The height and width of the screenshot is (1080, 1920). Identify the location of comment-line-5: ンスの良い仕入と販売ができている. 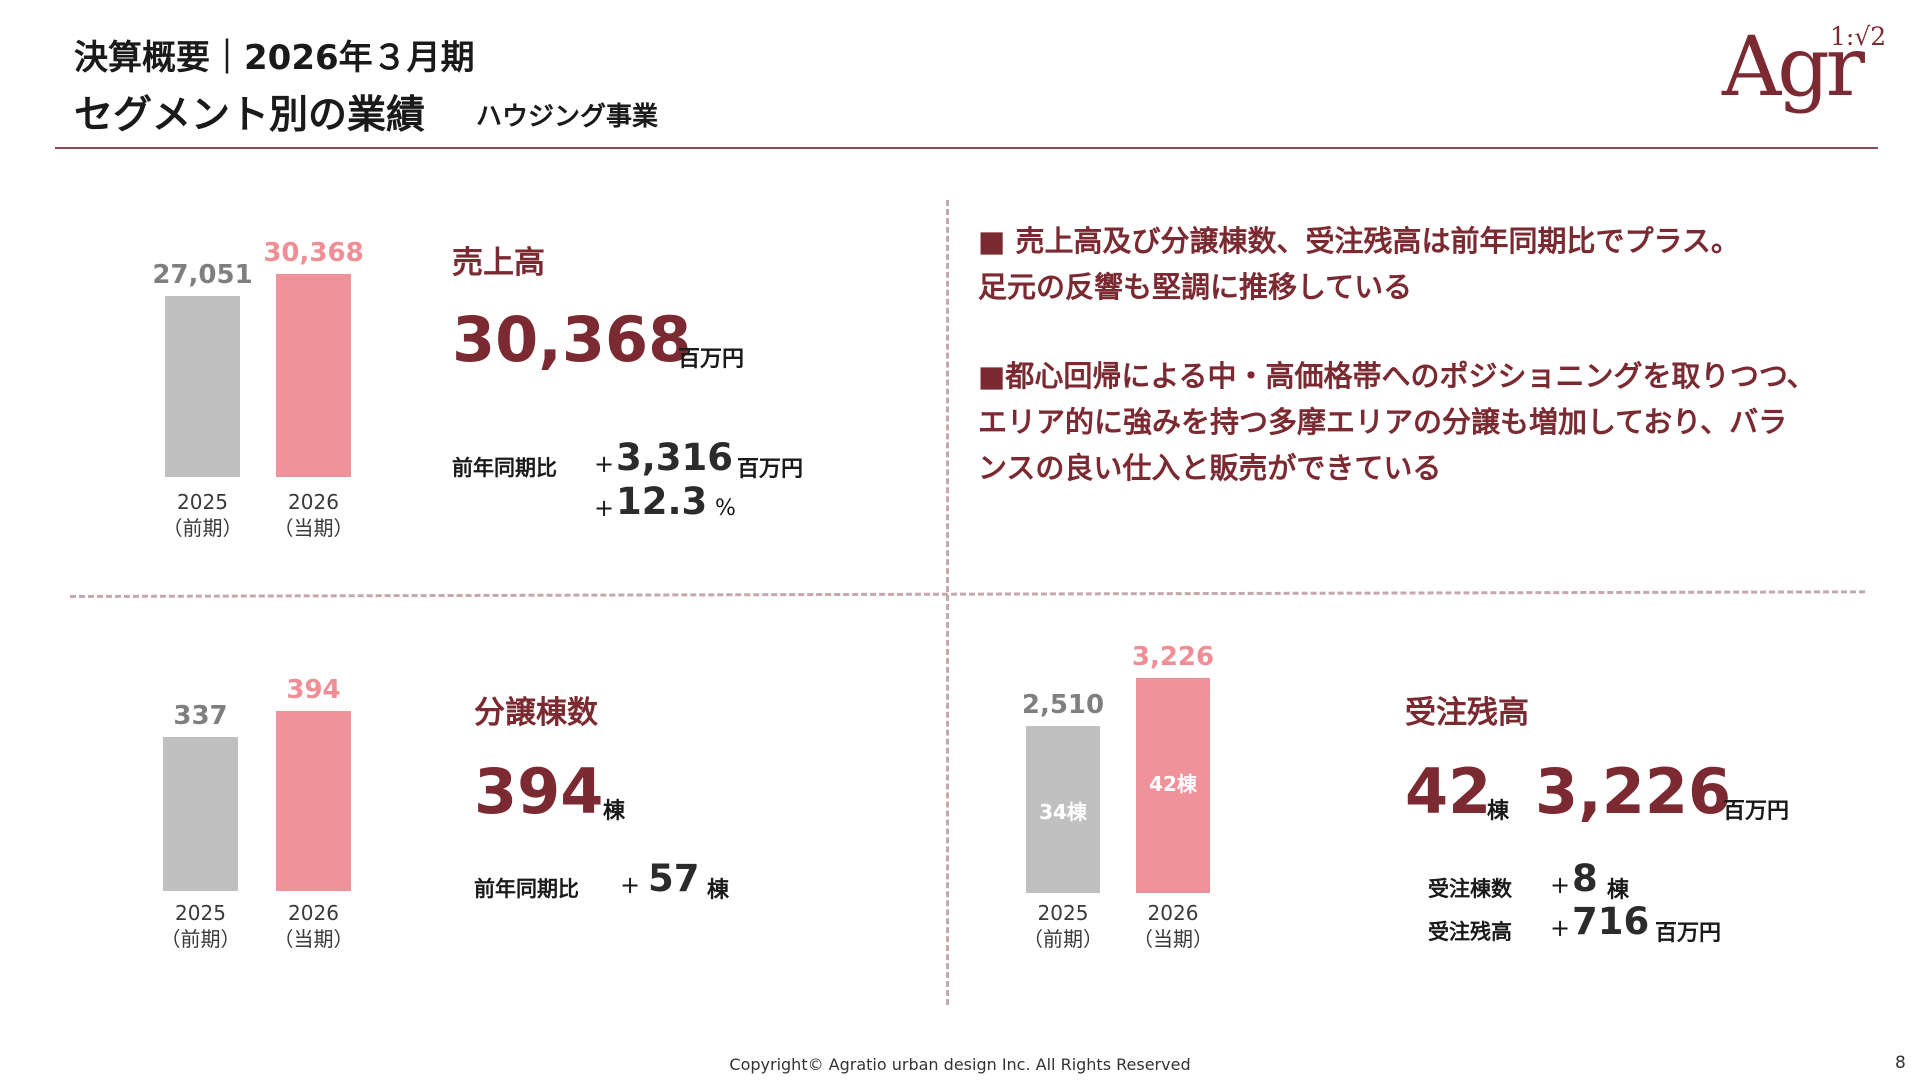
(1210, 468).